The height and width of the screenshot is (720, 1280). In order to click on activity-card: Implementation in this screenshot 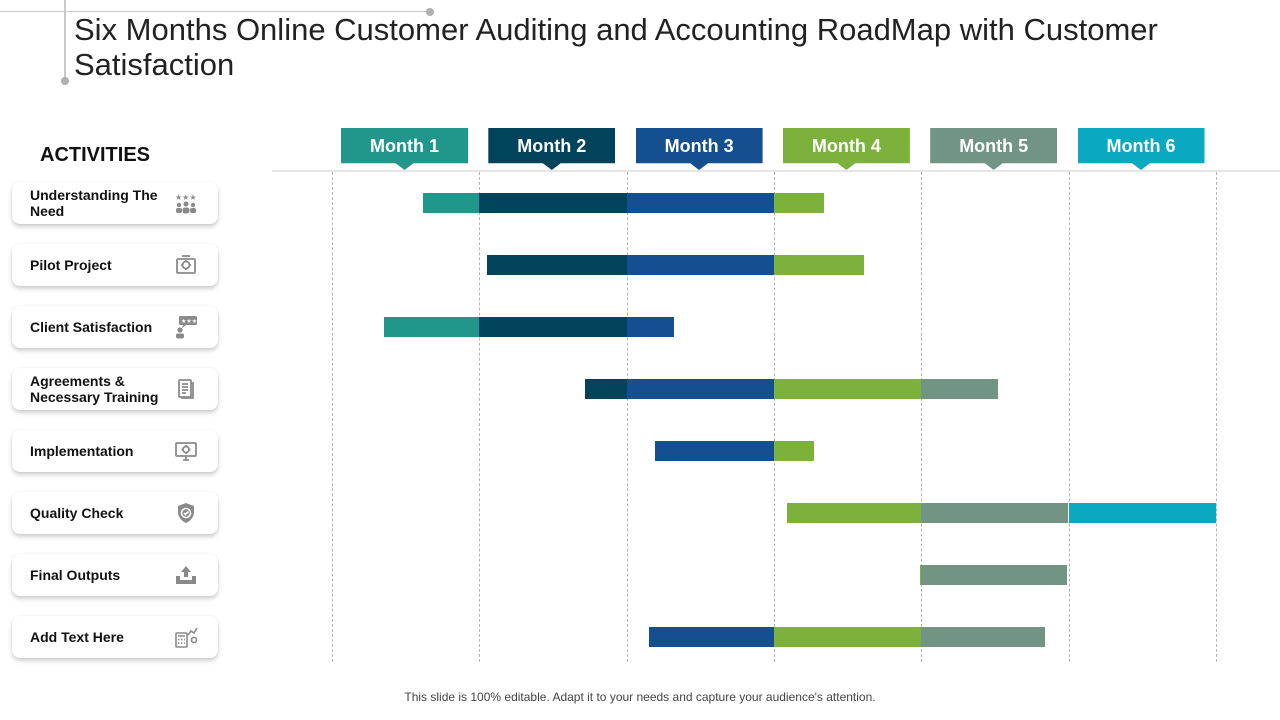, I will do `click(115, 451)`.